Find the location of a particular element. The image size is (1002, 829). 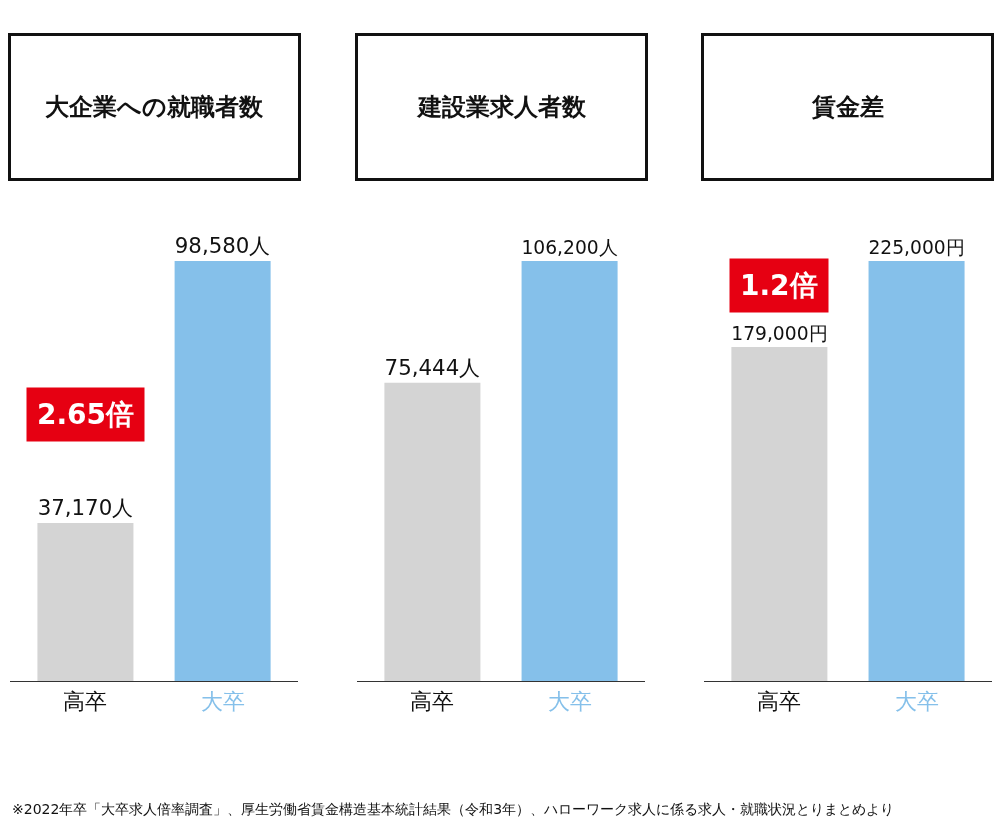

text: ※2022年卒「大卒求人倍率調査」、厚生労働省賃金構造基本統計結果（令和3年）、ハローワーク求人に係る求人・就職状況とりまとめより is located at coordinates (453, 809).